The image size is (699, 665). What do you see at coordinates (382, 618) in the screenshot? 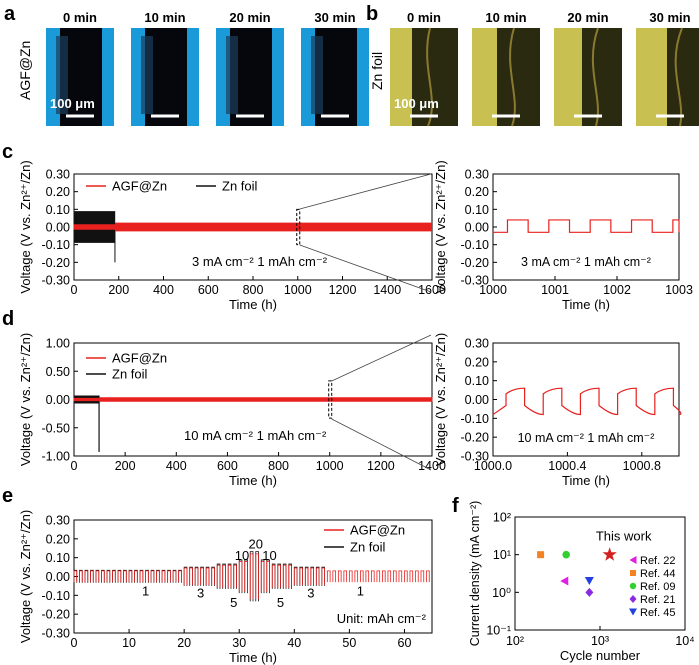
I see `unit-note: Unit: mAh cm⁻²` at bounding box center [382, 618].